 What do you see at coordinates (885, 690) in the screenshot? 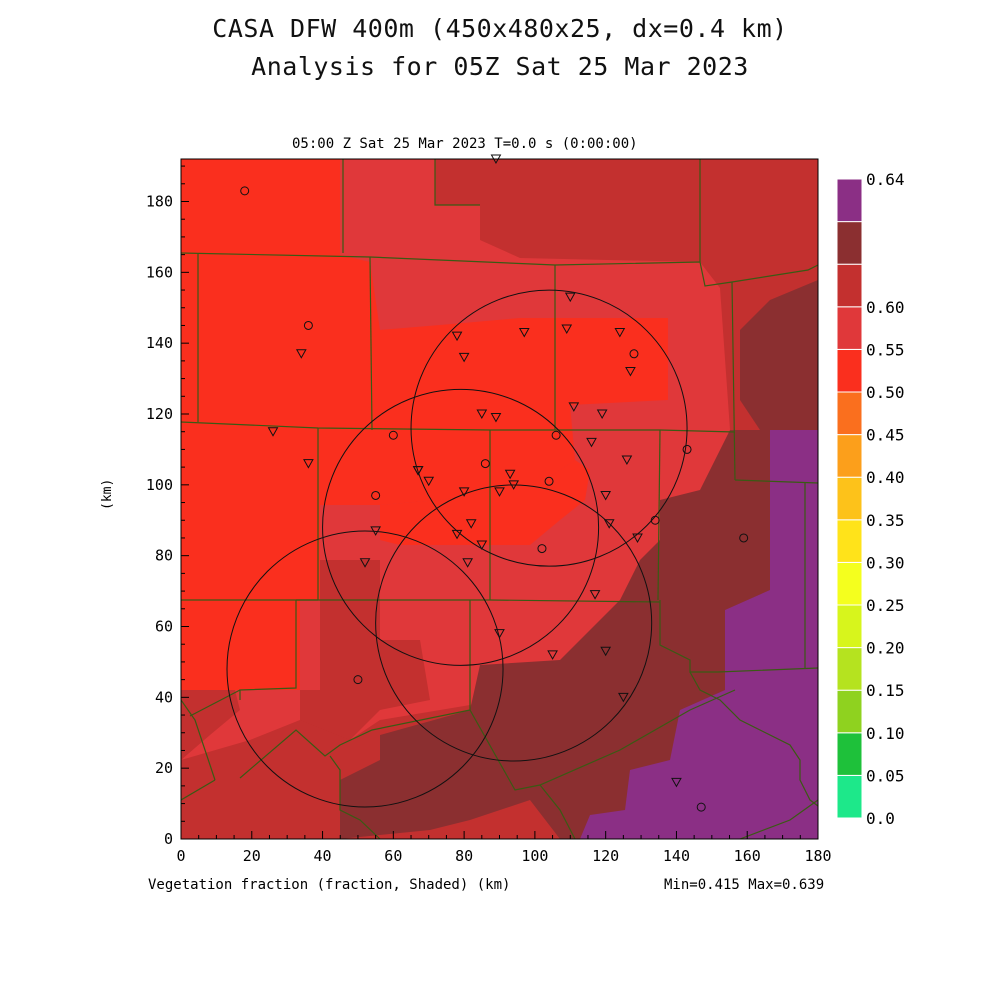
I see `colorbar-label: 0.15` at bounding box center [885, 690].